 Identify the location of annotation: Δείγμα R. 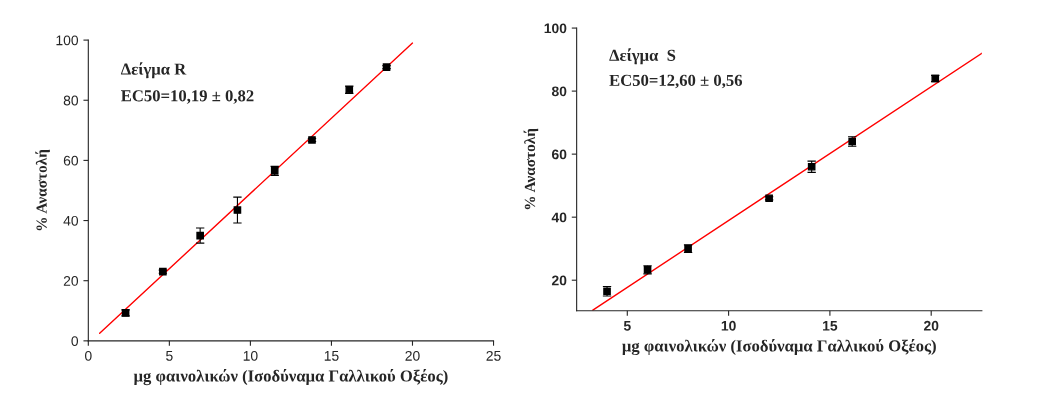
(153, 70).